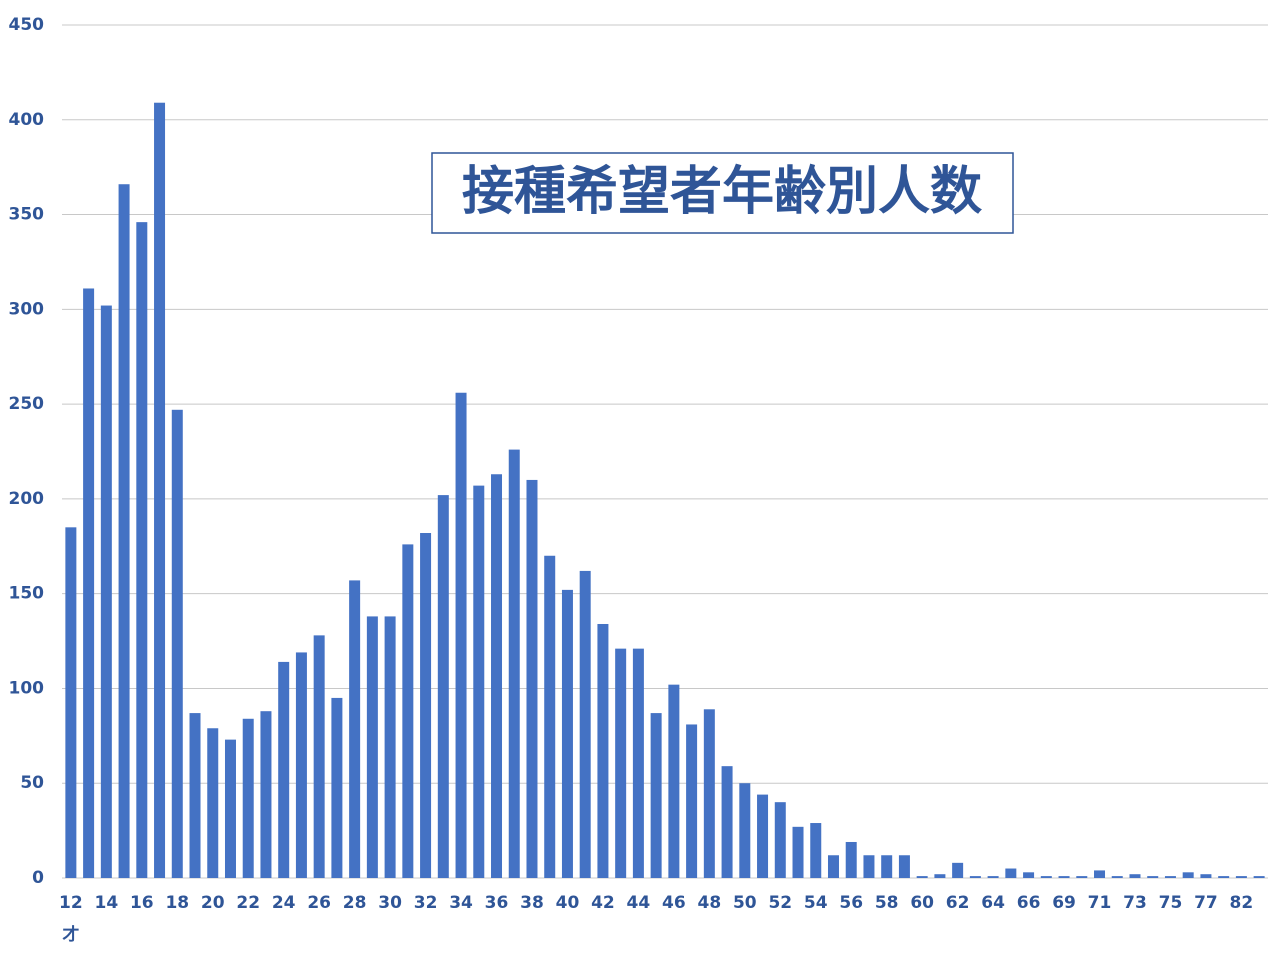 This screenshot has height=959, width=1280. Describe the element at coordinates (27, 120) in the screenshot. I see `y-tick-label: 400` at that location.